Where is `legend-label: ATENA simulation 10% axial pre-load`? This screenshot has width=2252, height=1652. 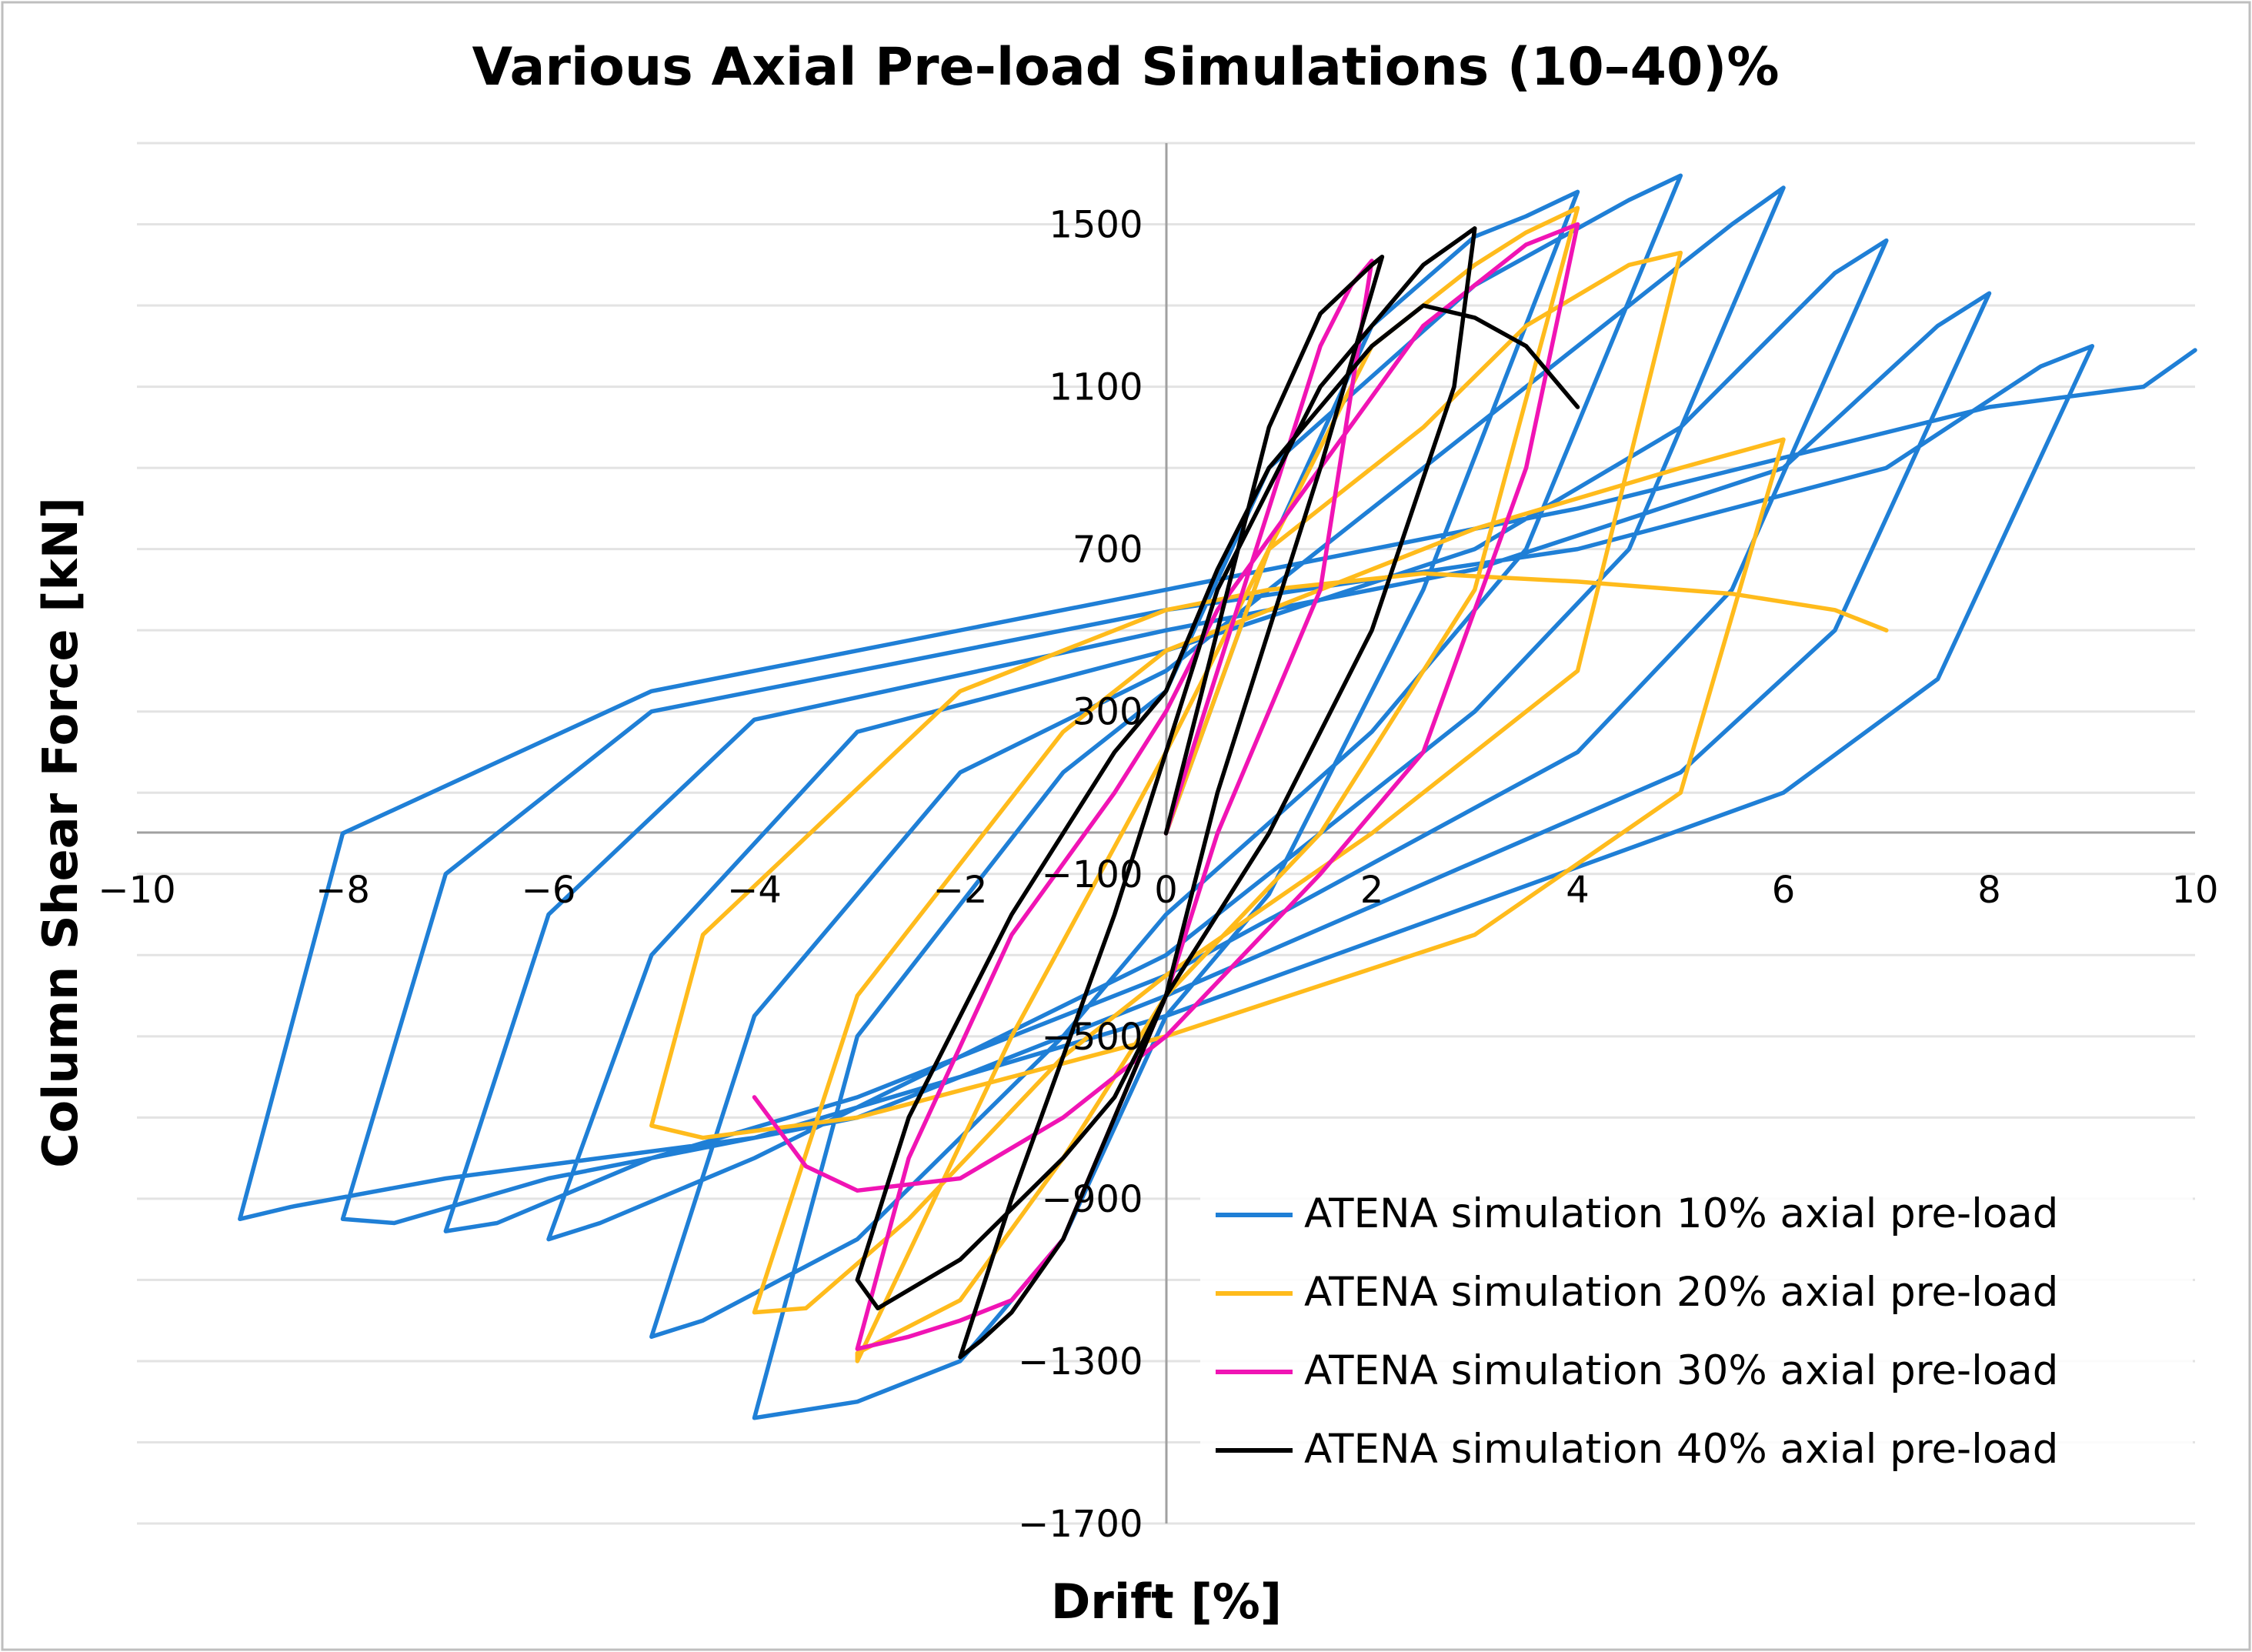 legend-label: ATENA simulation 10% axial pre-load is located at coordinates (1681, 1213).